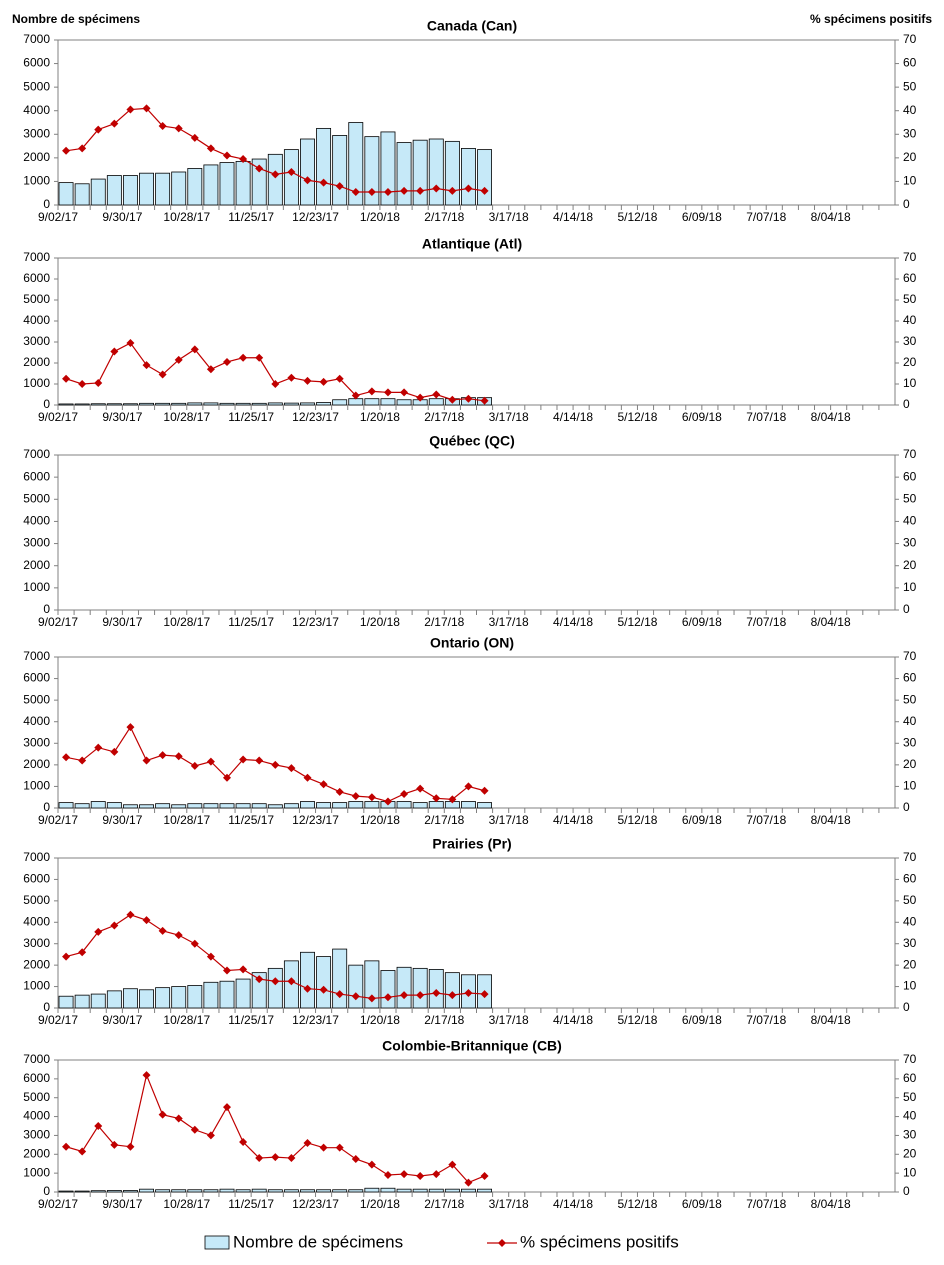 The width and height of the screenshot is (944, 1265). I want to click on line, so click(275, 1128).